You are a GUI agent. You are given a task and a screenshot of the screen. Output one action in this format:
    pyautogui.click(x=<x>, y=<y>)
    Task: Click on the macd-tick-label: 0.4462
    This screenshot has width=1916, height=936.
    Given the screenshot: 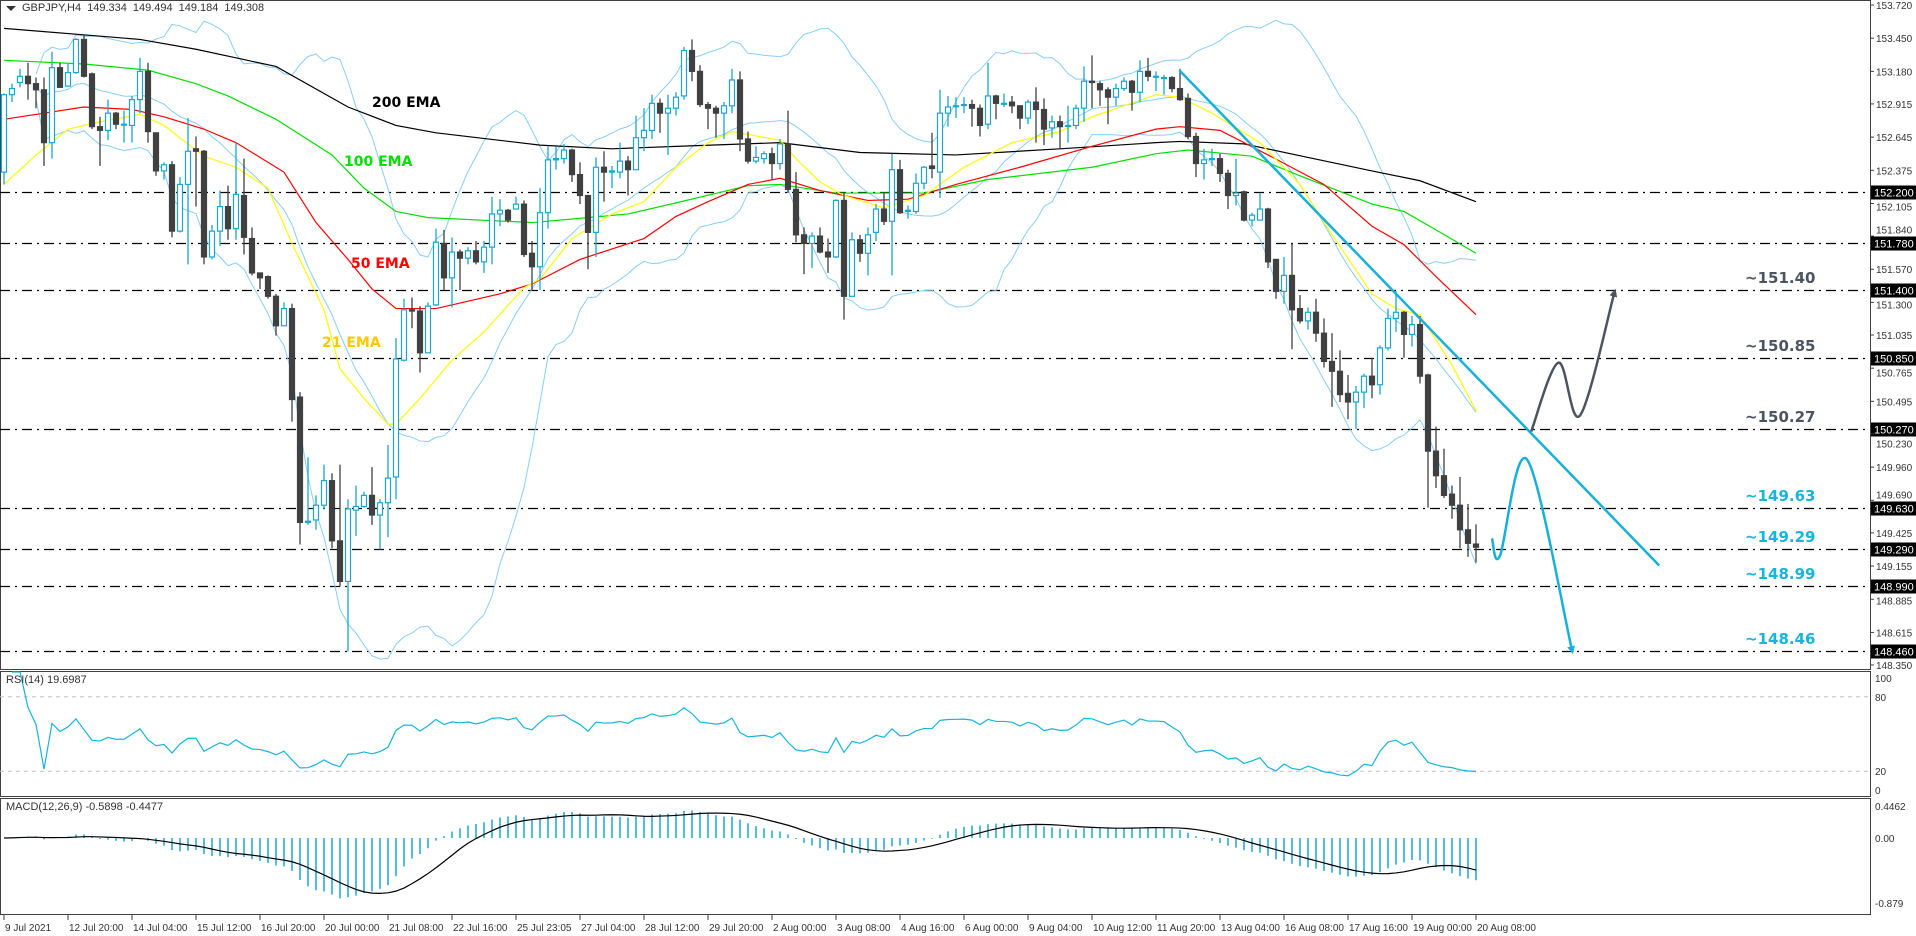 What is the action you would take?
    pyautogui.click(x=1890, y=807)
    